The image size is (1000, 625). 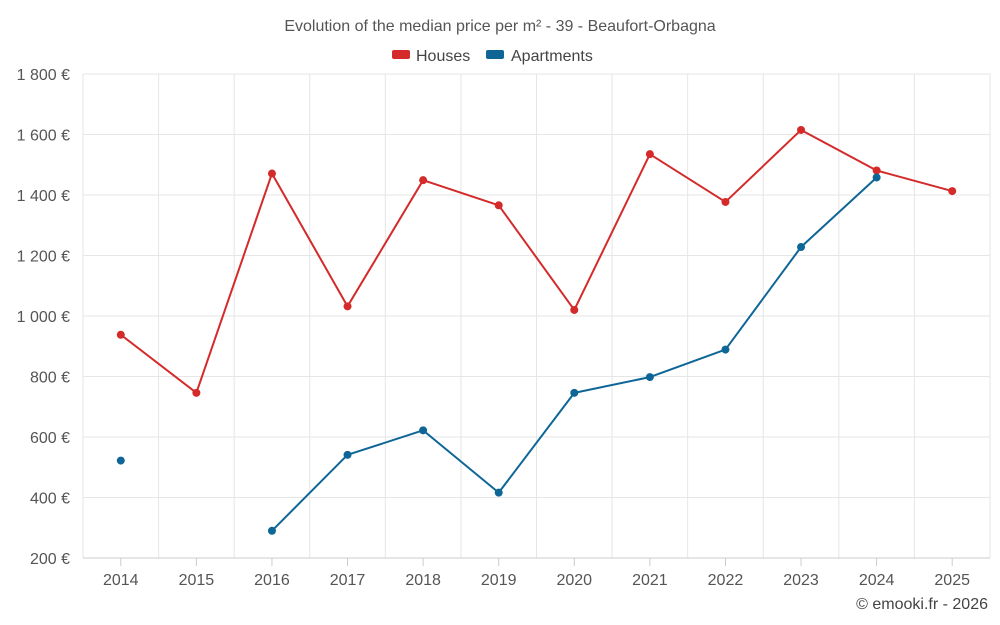 What do you see at coordinates (423, 180) in the screenshot?
I see `data-point-houses-2018` at bounding box center [423, 180].